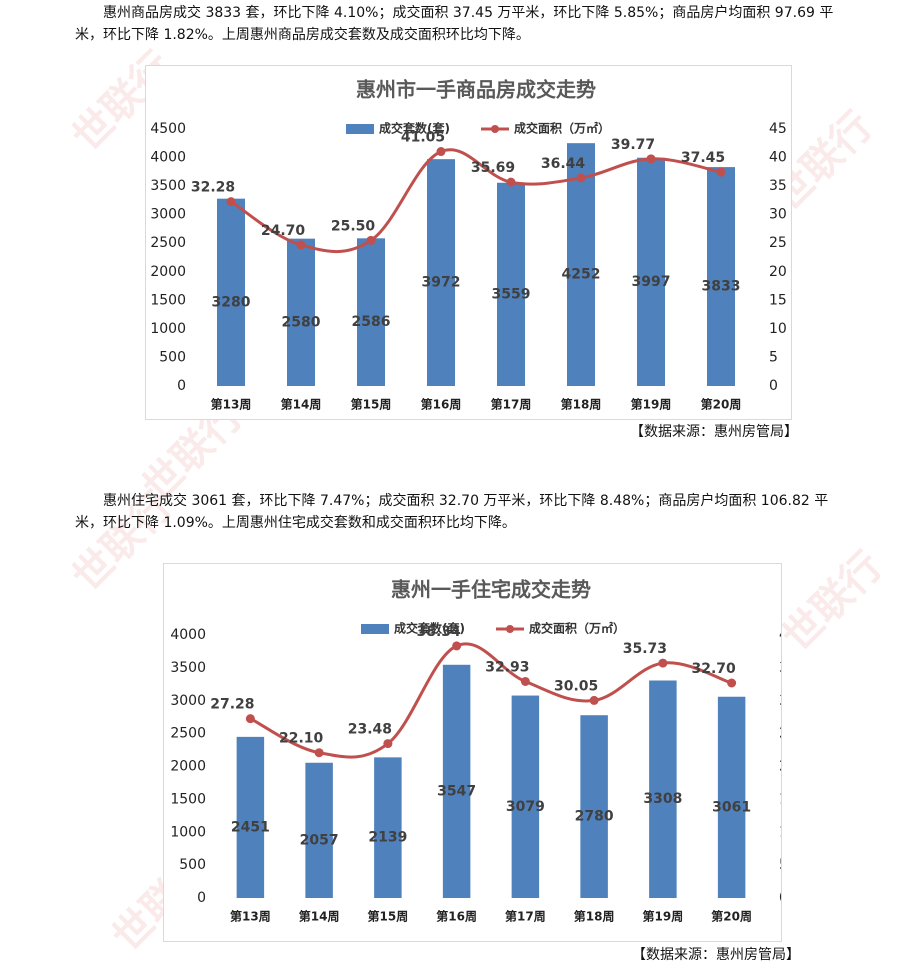 This screenshot has height=965, width=899. Describe the element at coordinates (780, 635) in the screenshot. I see `y2-tick-label: 40` at that location.